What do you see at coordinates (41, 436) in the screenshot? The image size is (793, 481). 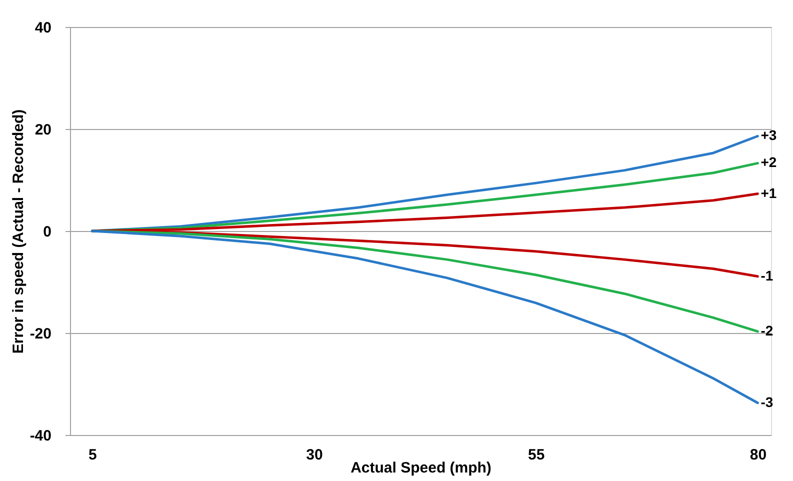 I see `y-tick-label: -40` at bounding box center [41, 436].